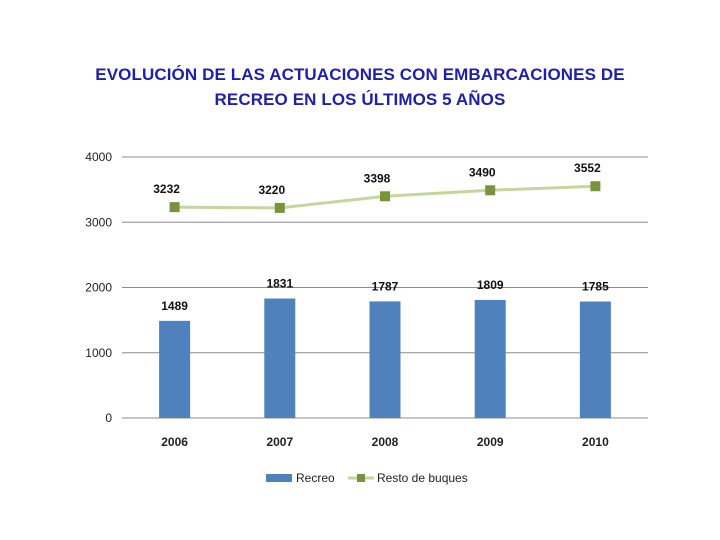 This screenshot has width=720, height=540. I want to click on line-data-label: 3490, so click(482, 172).